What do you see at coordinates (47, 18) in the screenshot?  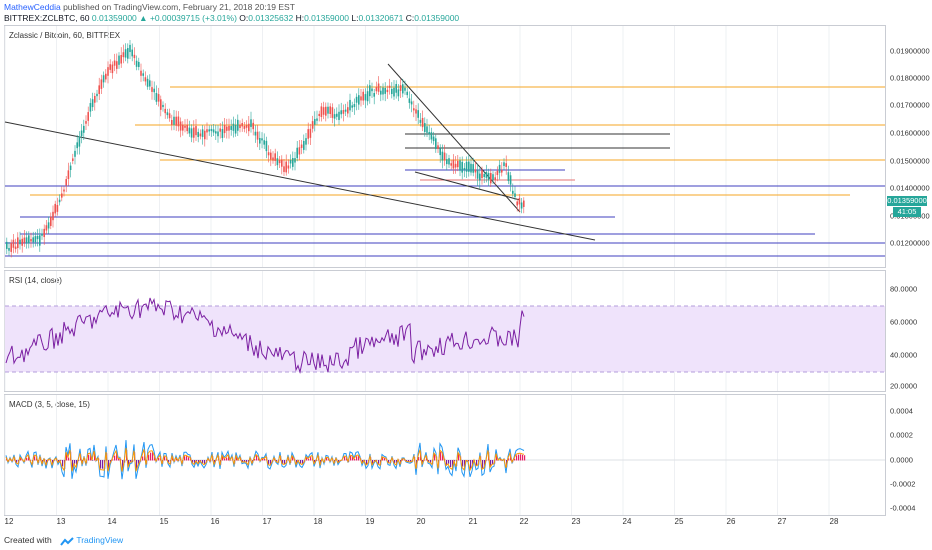 I see `symbol-label: BITTREX:ZCLBTC, 60` at bounding box center [47, 18].